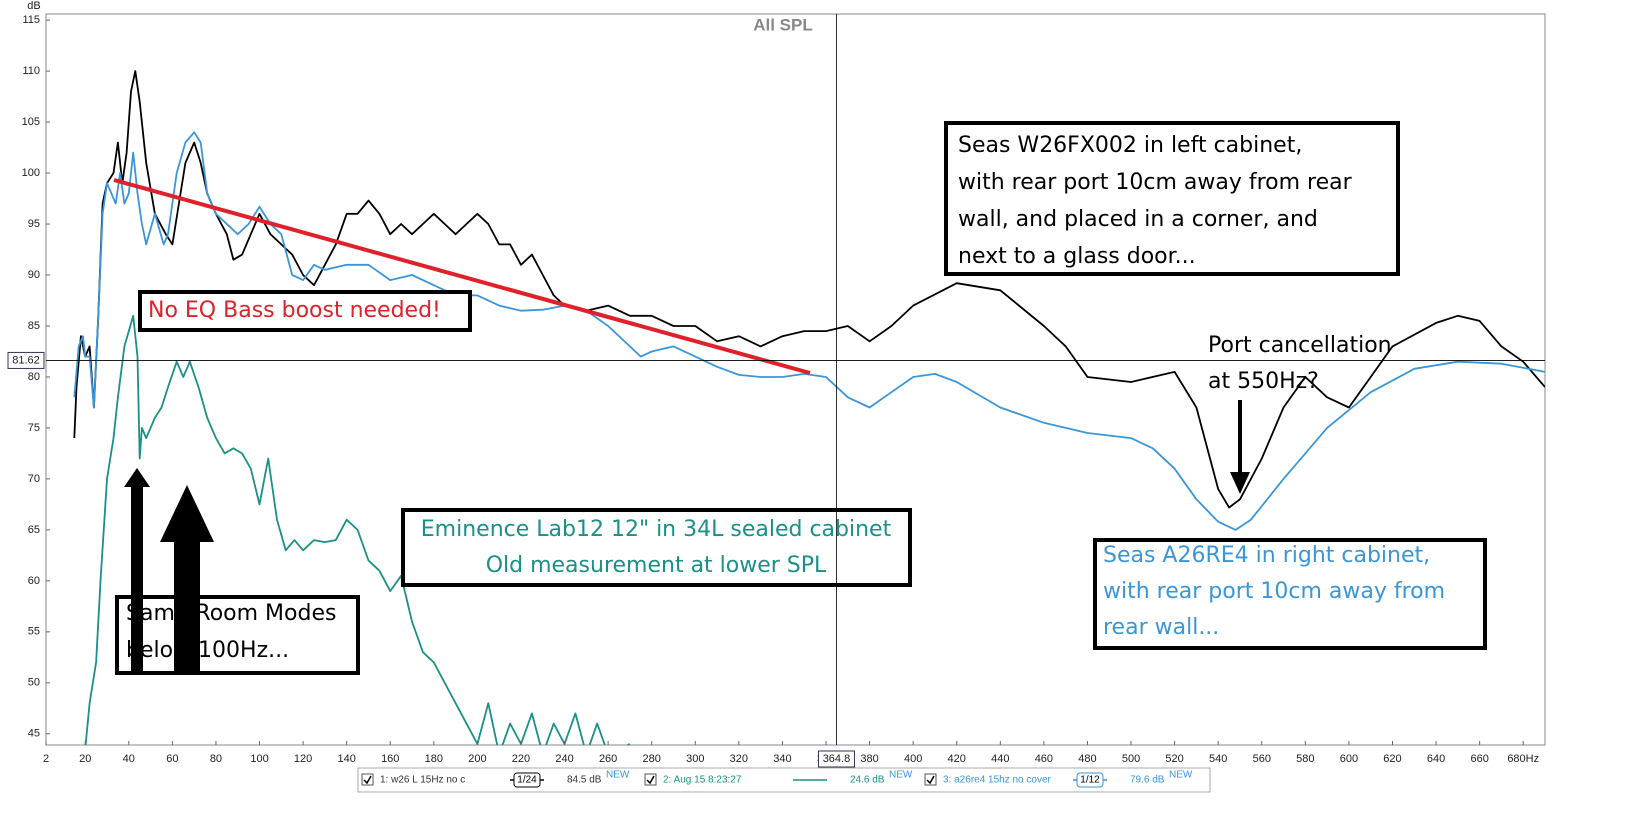  What do you see at coordinates (34, 479) in the screenshot?
I see `y-tick-label: 70` at bounding box center [34, 479].